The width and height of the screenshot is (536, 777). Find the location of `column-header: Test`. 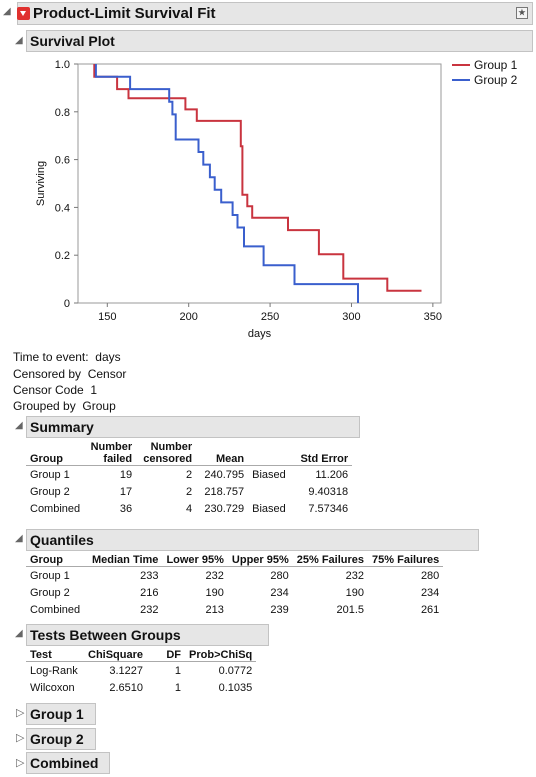

column-header: Test is located at coordinates (55, 655).